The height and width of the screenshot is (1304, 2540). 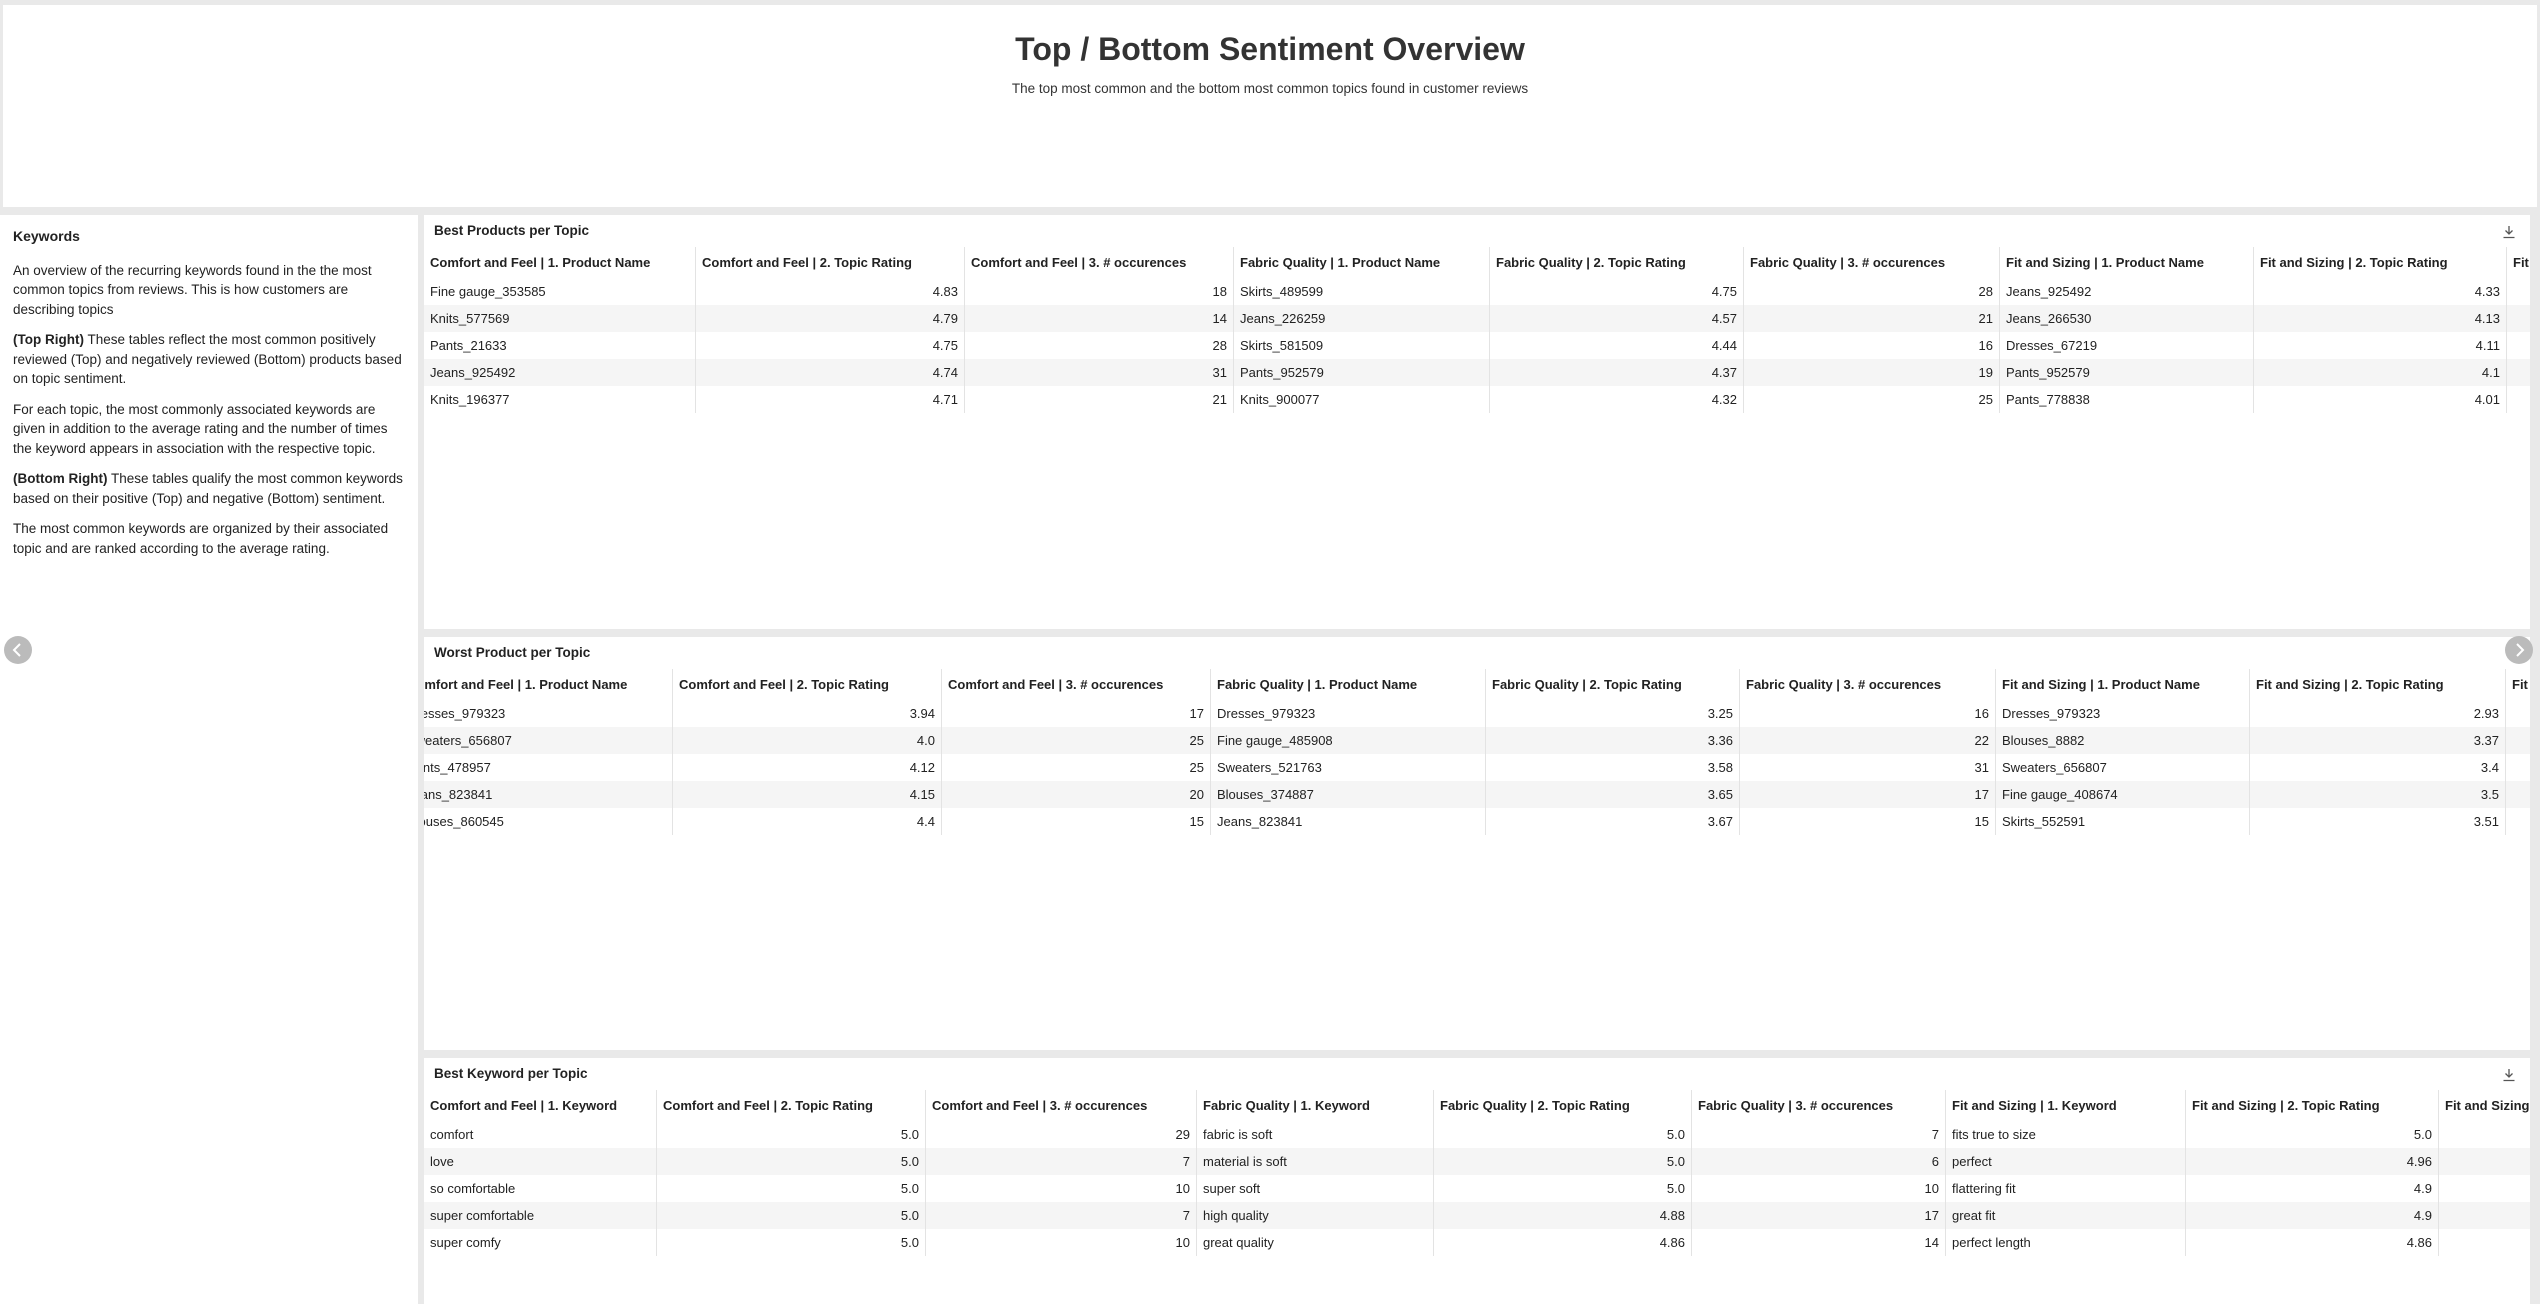 I want to click on table-cell: 21, so click(x=1872, y=318).